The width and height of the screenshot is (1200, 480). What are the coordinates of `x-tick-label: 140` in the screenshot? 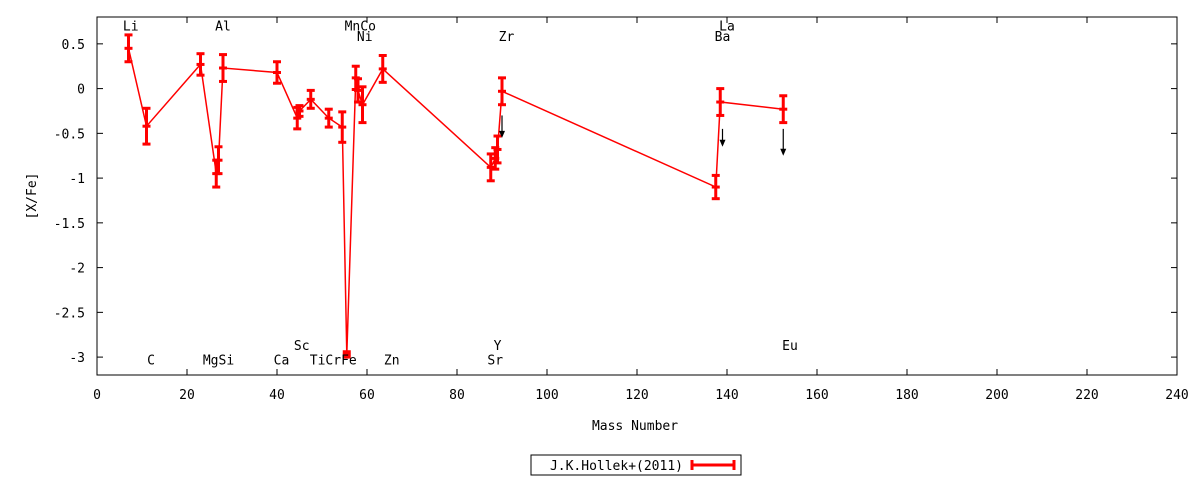 It's located at (726, 395).